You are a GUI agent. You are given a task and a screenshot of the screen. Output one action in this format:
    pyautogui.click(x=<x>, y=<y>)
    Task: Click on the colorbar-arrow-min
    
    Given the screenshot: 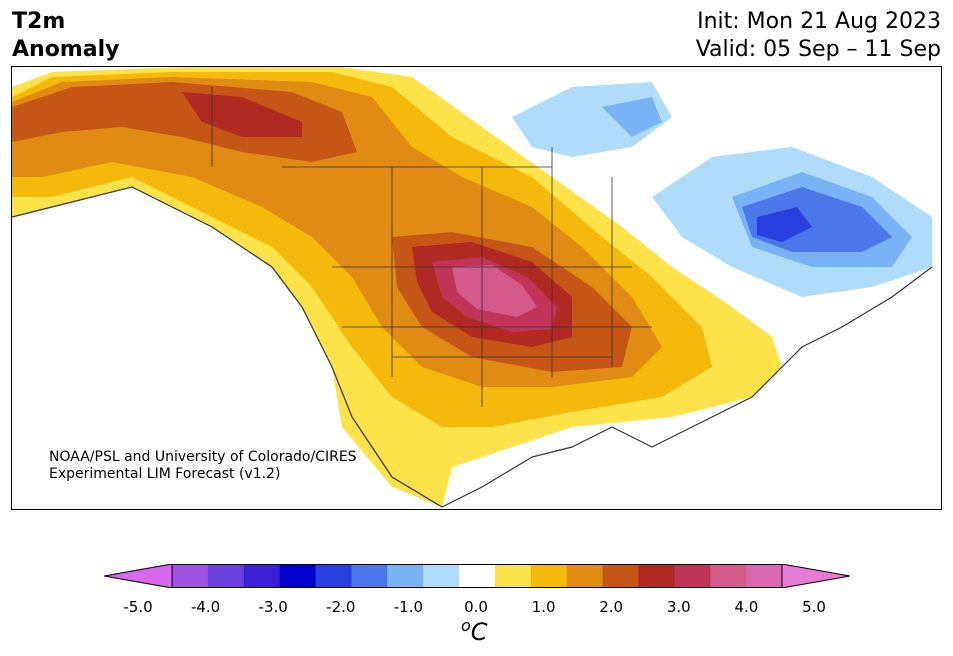 What is the action you would take?
    pyautogui.click(x=138, y=576)
    